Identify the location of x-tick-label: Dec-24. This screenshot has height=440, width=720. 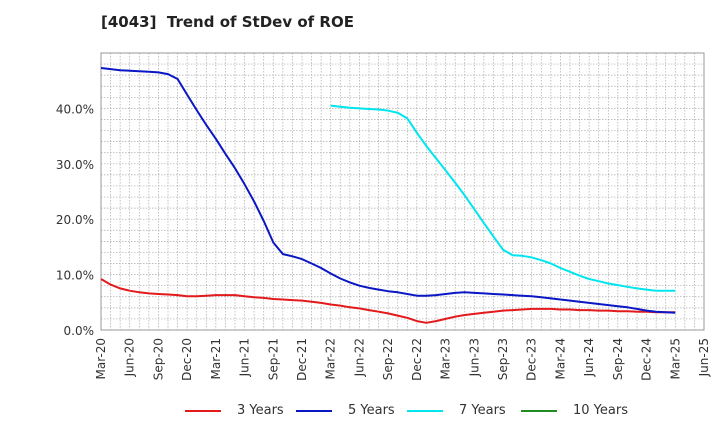
(647, 359).